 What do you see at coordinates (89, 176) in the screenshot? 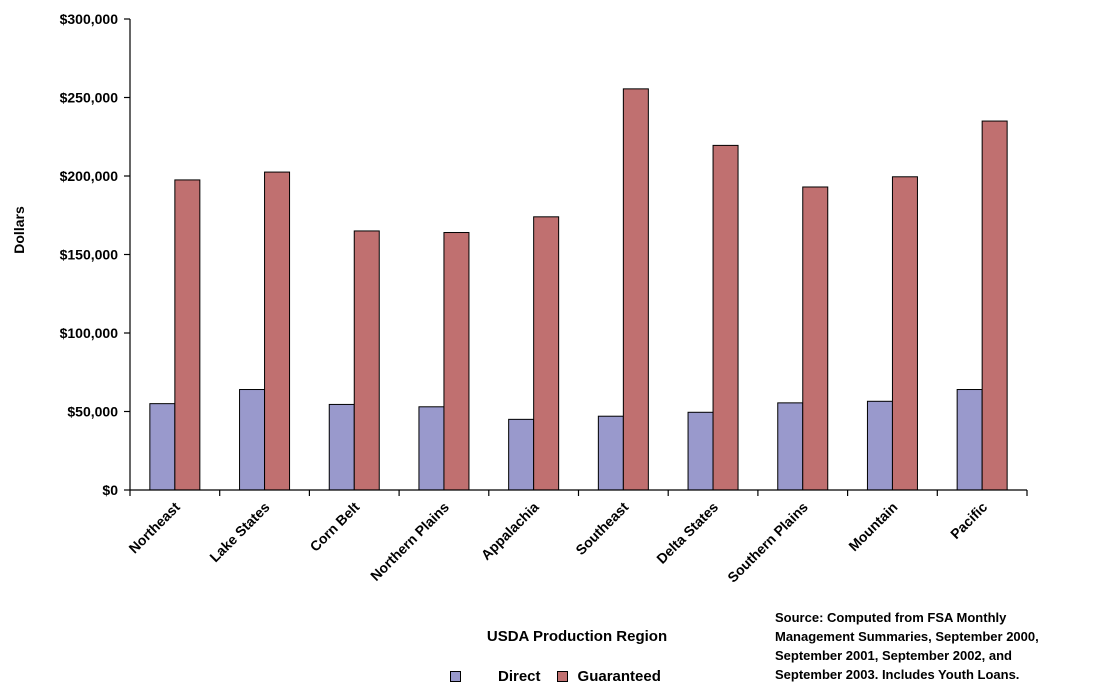
I see `y-tick-label: $200,000` at bounding box center [89, 176].